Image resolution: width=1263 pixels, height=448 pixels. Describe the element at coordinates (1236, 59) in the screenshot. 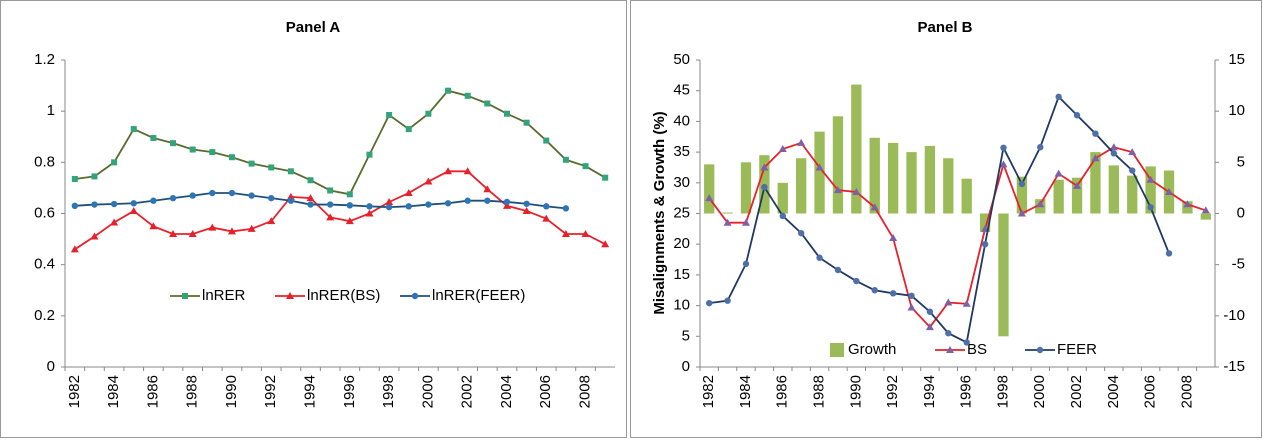

I see `y2-tick-label: 15` at that location.